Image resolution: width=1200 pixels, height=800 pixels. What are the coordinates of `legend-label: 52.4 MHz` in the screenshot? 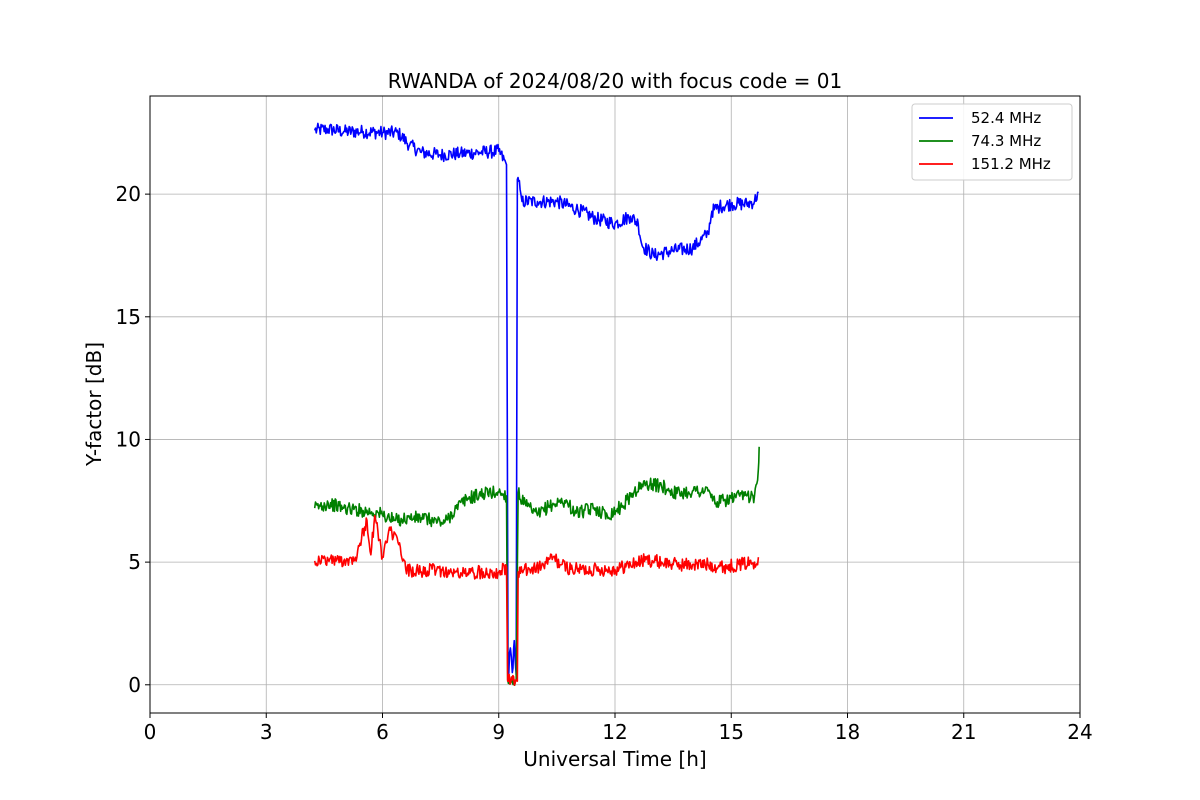 It's located at (1006, 118).